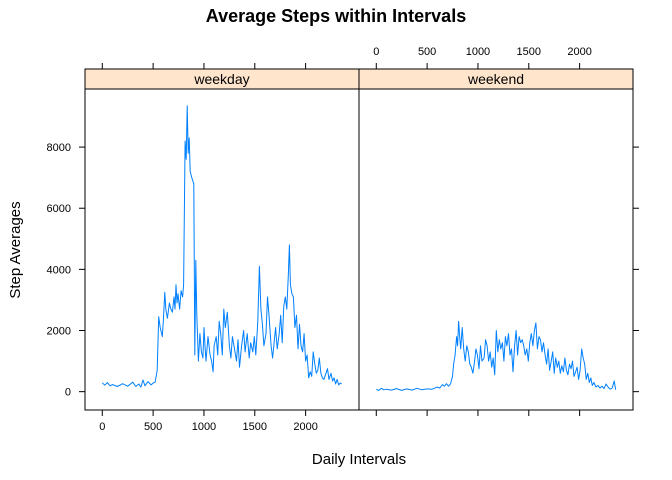 This screenshot has width=672, height=480. What do you see at coordinates (336, 16) in the screenshot?
I see `chart-title: Average Steps within Intervals` at bounding box center [336, 16].